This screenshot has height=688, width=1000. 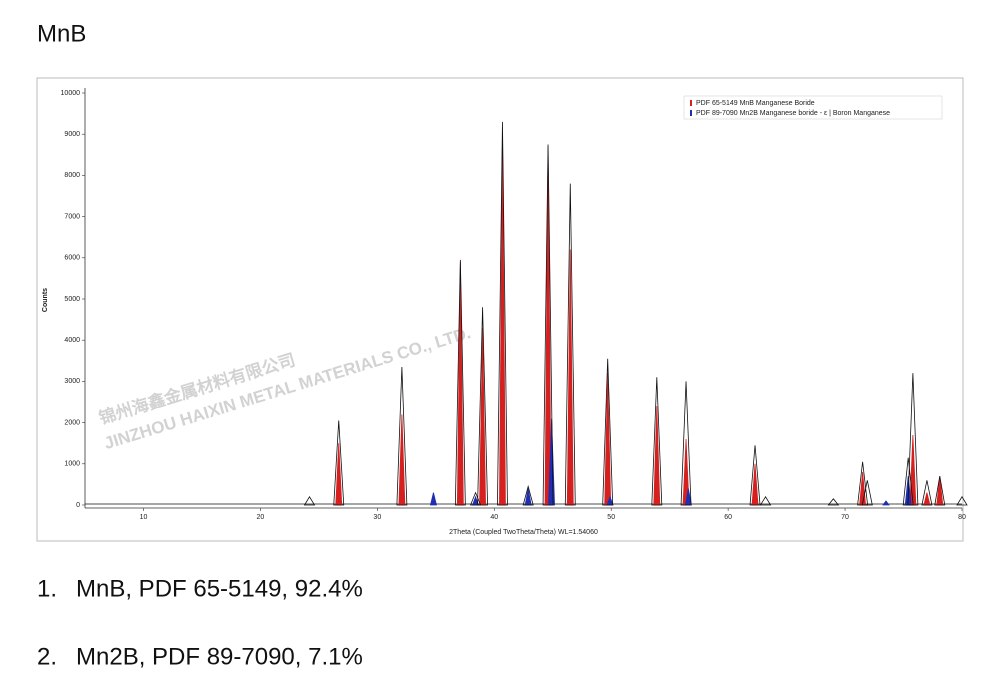 What do you see at coordinates (45, 300) in the screenshot?
I see `y-axis-label: Counts` at bounding box center [45, 300].